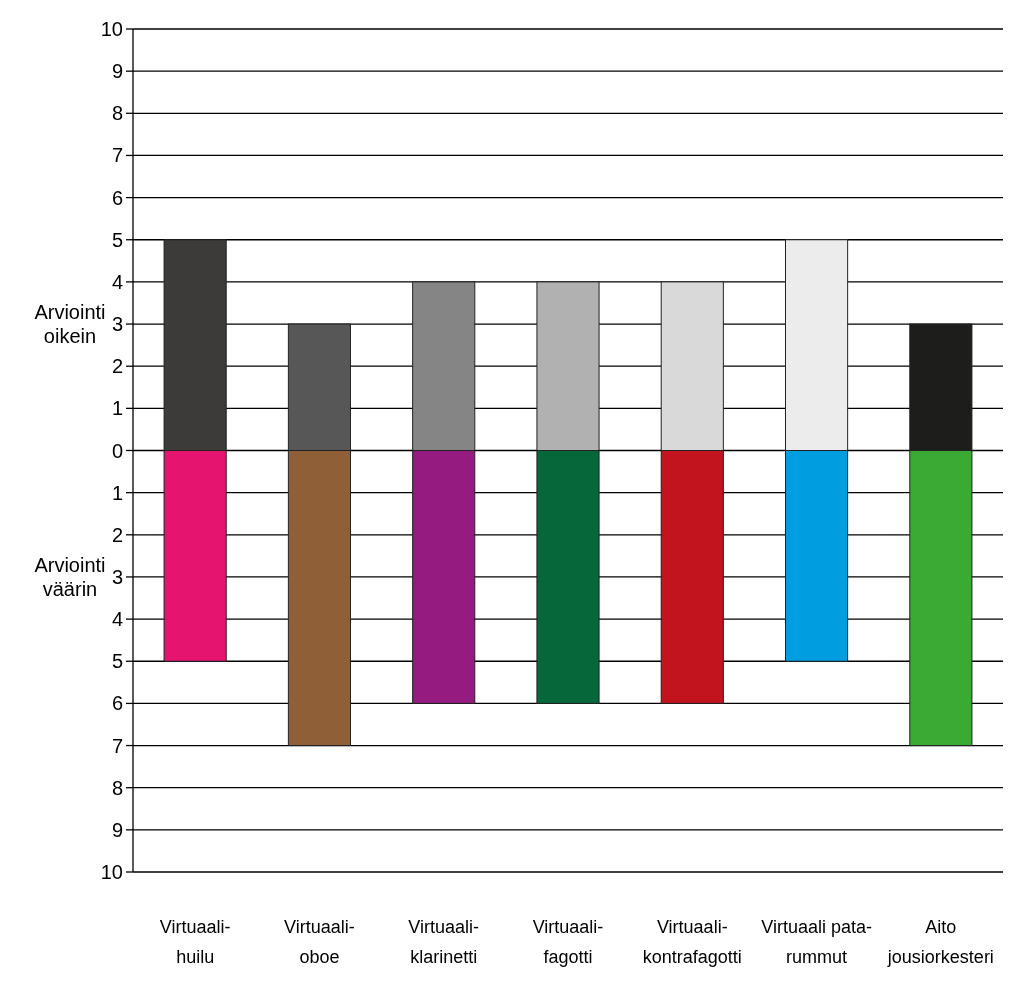 The width and height of the screenshot is (1011, 981). Describe the element at coordinates (568, 942) in the screenshot. I see `x-tick-label: Virtuaali- fagotti` at that location.